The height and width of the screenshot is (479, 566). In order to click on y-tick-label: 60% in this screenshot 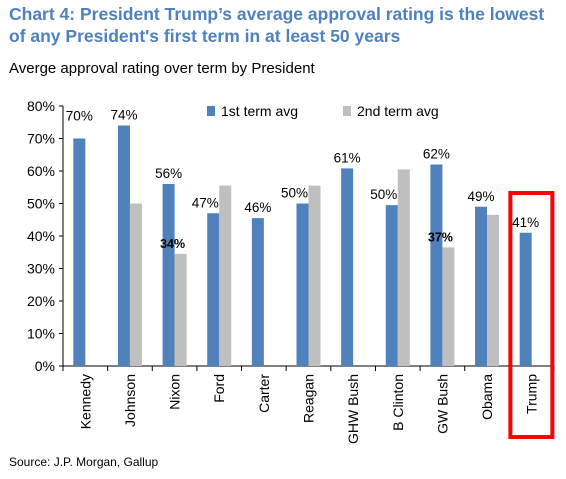, I will do `click(41, 171)`.